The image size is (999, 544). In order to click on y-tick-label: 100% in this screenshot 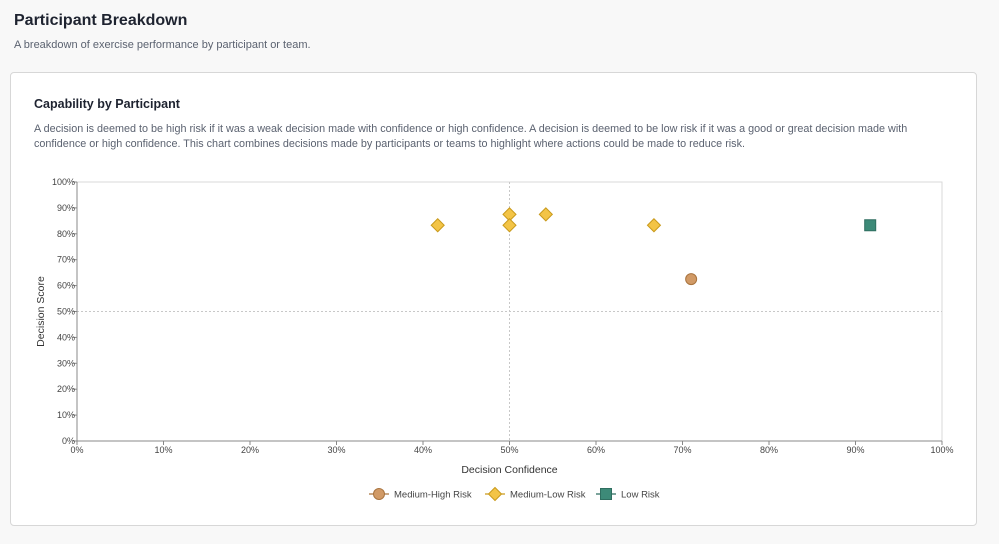, I will do `click(63, 182)`.